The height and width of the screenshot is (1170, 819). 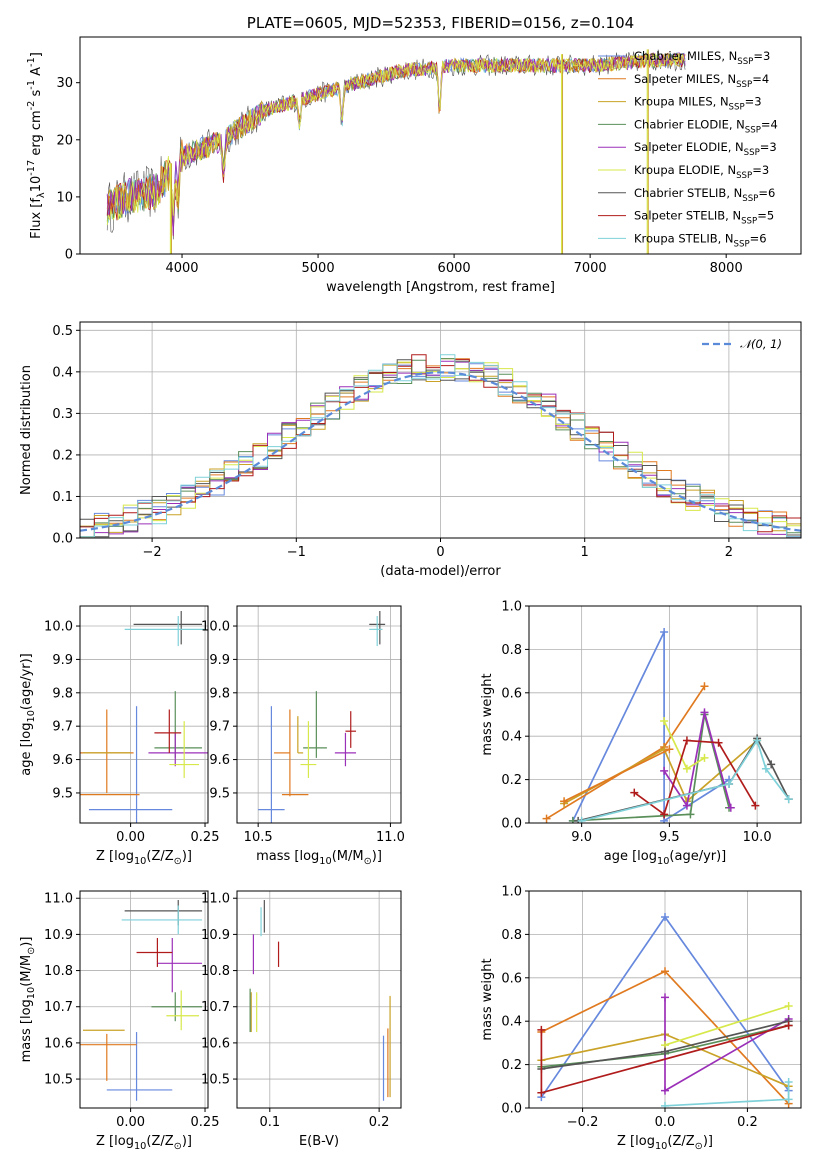 What do you see at coordinates (58, 971) in the screenshot?
I see `y-tick-label: 10.8` at bounding box center [58, 971].